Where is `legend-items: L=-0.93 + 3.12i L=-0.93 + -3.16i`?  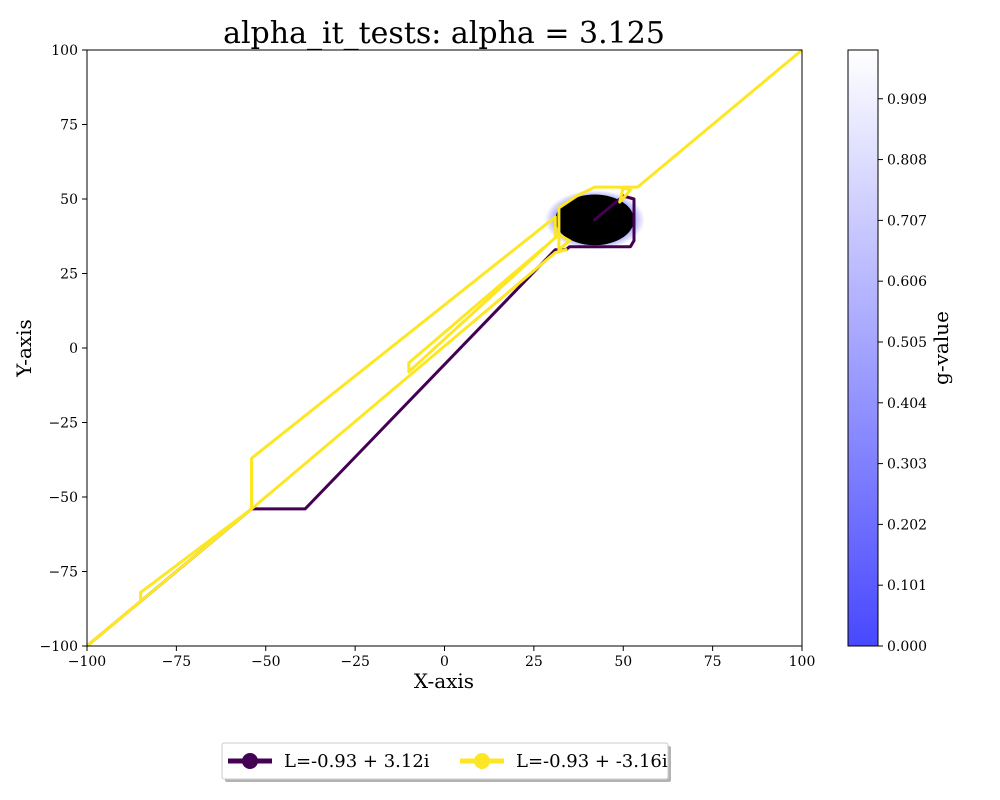 legend-items: L=-0.93 + 3.12i L=-0.93 + -3.16i is located at coordinates (448, 761).